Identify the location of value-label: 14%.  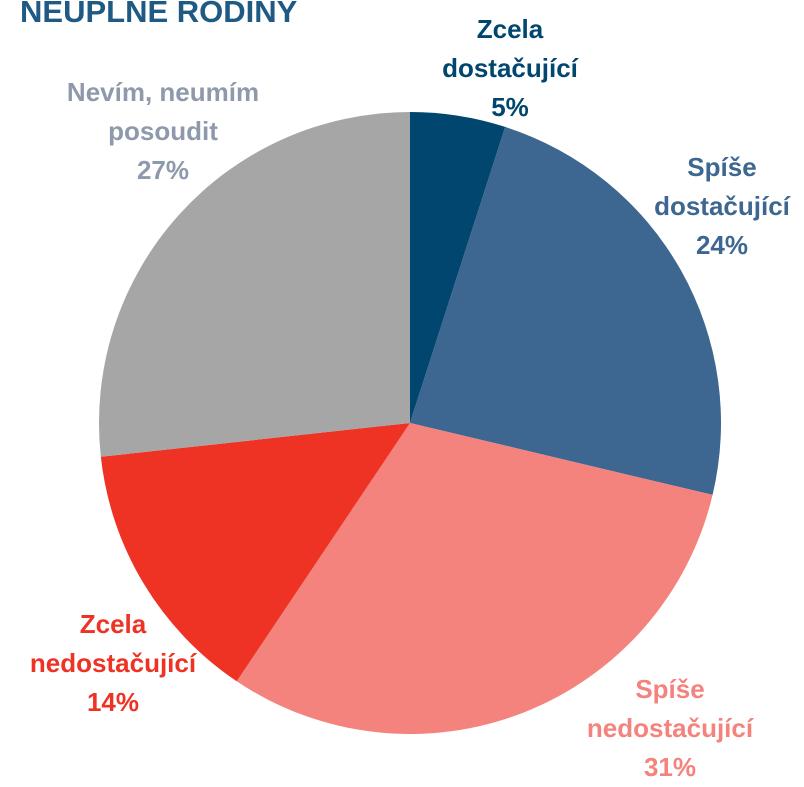
(113, 702).